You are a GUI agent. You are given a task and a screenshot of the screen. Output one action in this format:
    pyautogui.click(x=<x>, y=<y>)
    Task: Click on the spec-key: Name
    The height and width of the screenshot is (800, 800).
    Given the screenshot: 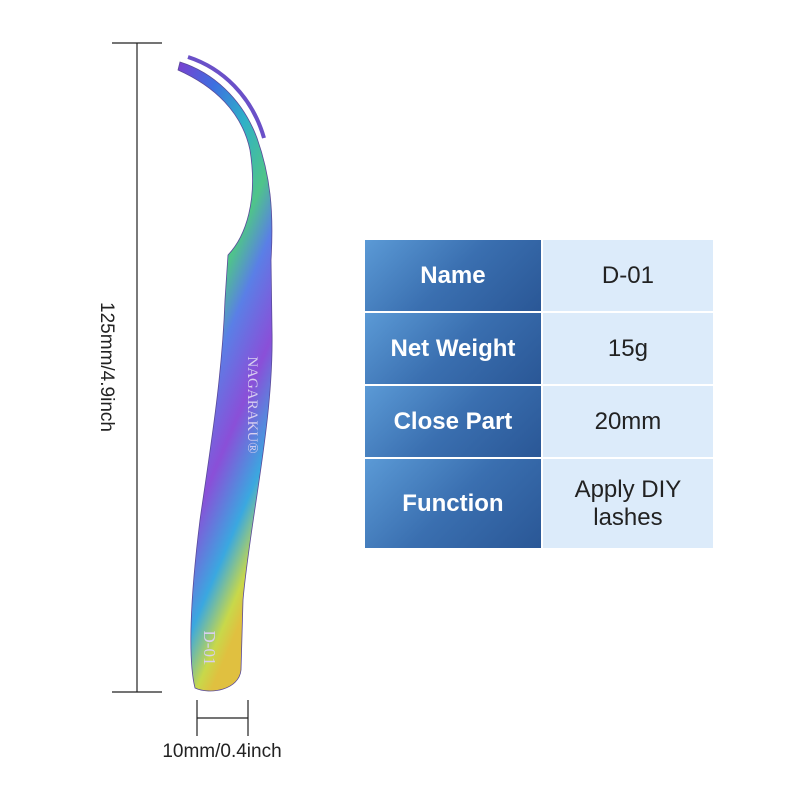 What is the action you would take?
    pyautogui.click(x=453, y=275)
    